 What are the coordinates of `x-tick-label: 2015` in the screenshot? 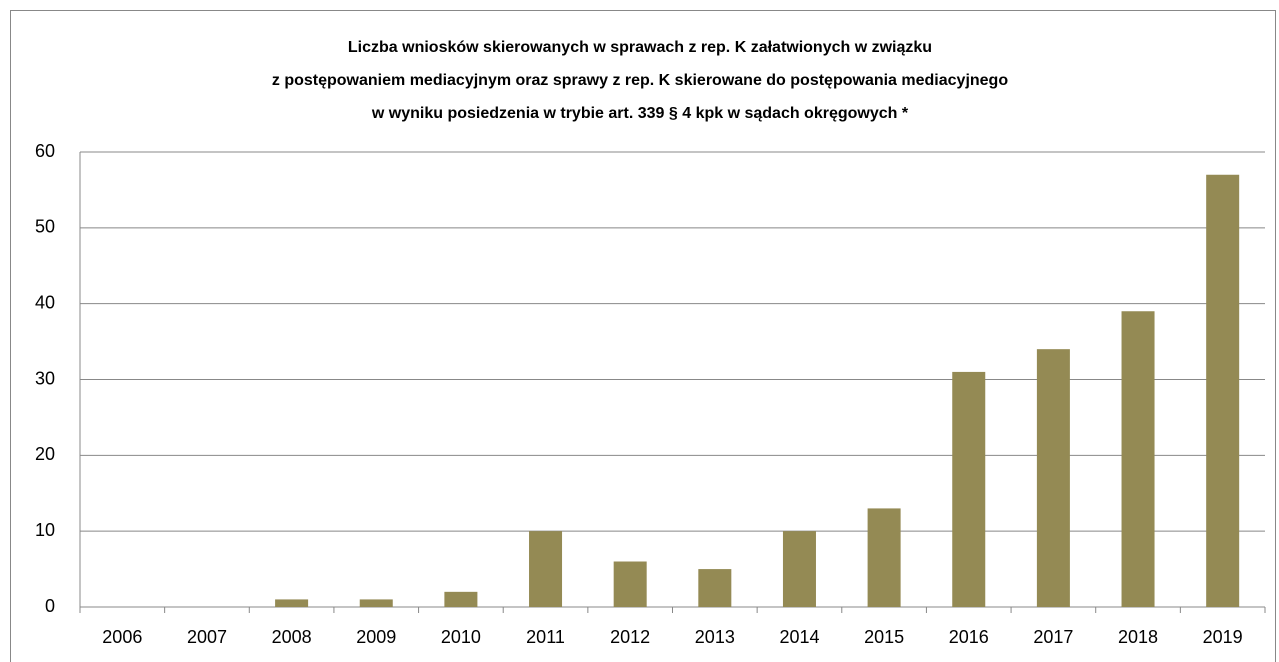 It's located at (884, 637).